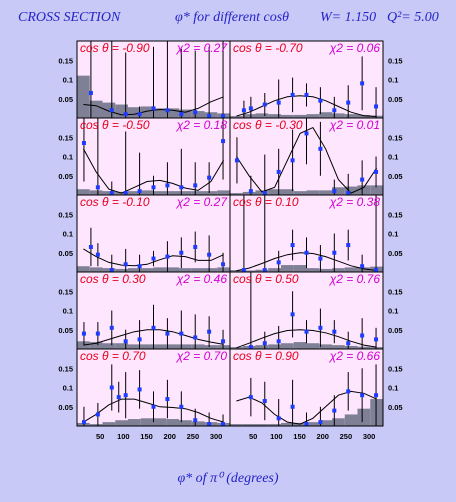 This screenshot has width=456, height=502. I want to click on y-tick-label-right: 0.15, so click(395, 137).